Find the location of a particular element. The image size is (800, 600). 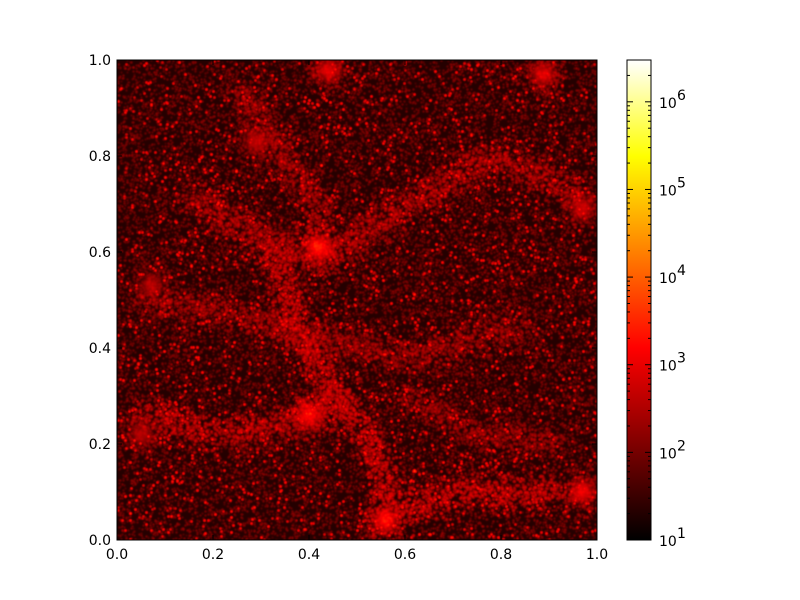

y-tick-label: 0.4 is located at coordinates (100, 349).